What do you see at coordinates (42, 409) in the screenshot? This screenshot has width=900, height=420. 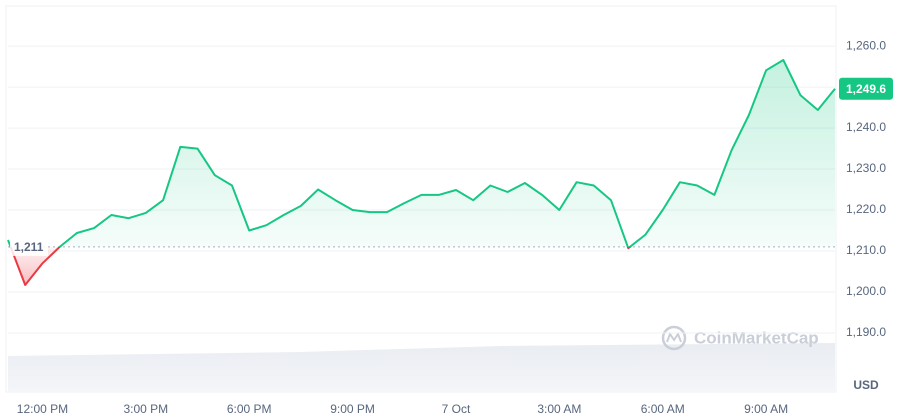 I see `x-tick-label: 12:00 PM` at bounding box center [42, 409].